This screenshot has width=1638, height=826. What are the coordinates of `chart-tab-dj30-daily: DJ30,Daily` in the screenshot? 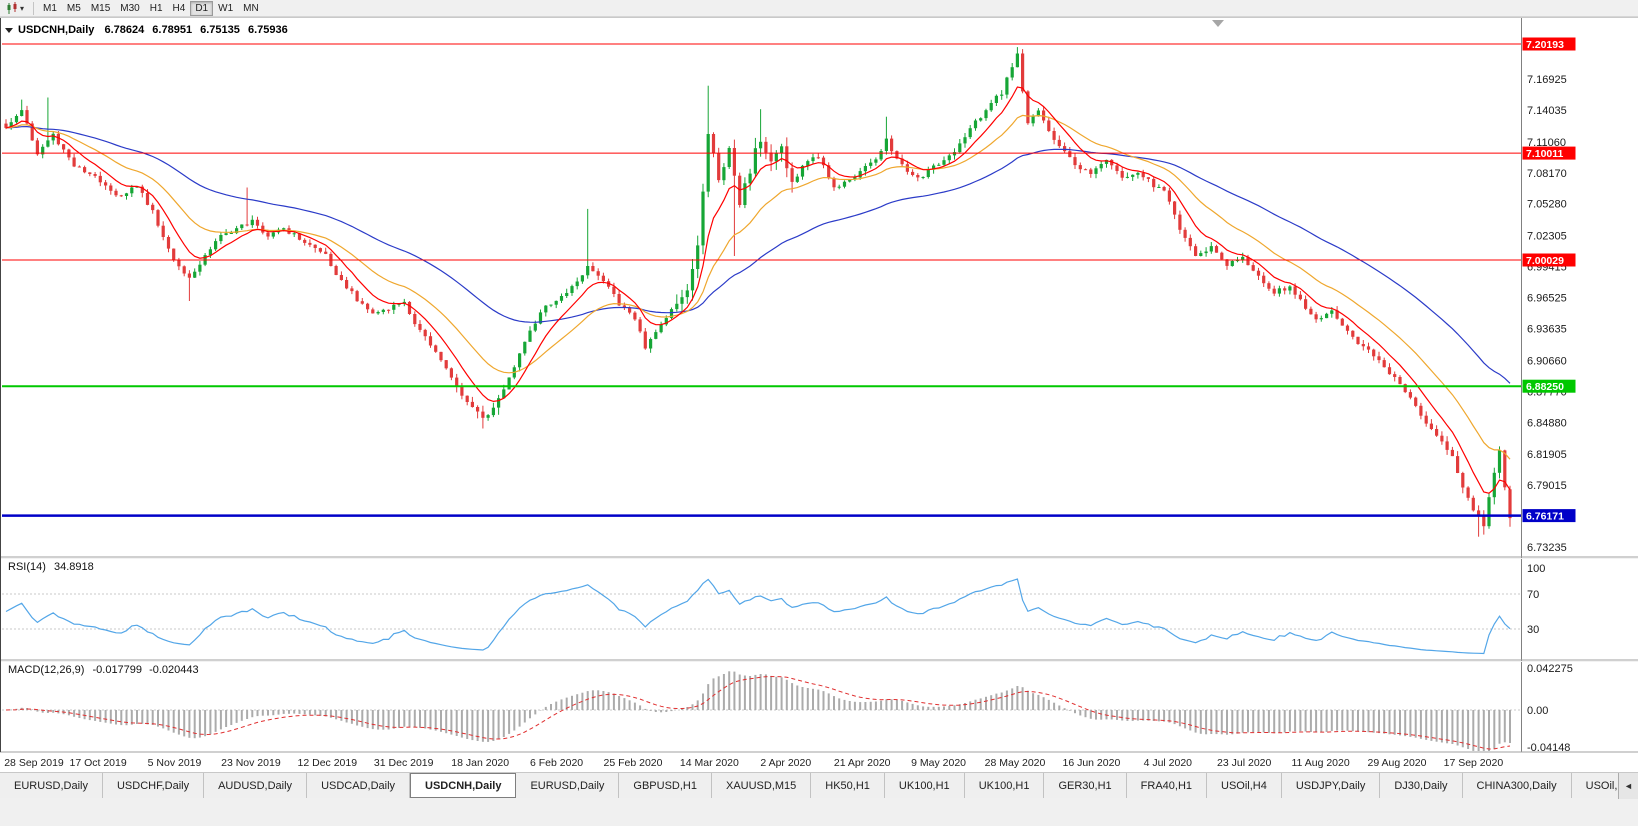 It's located at (1421, 785).